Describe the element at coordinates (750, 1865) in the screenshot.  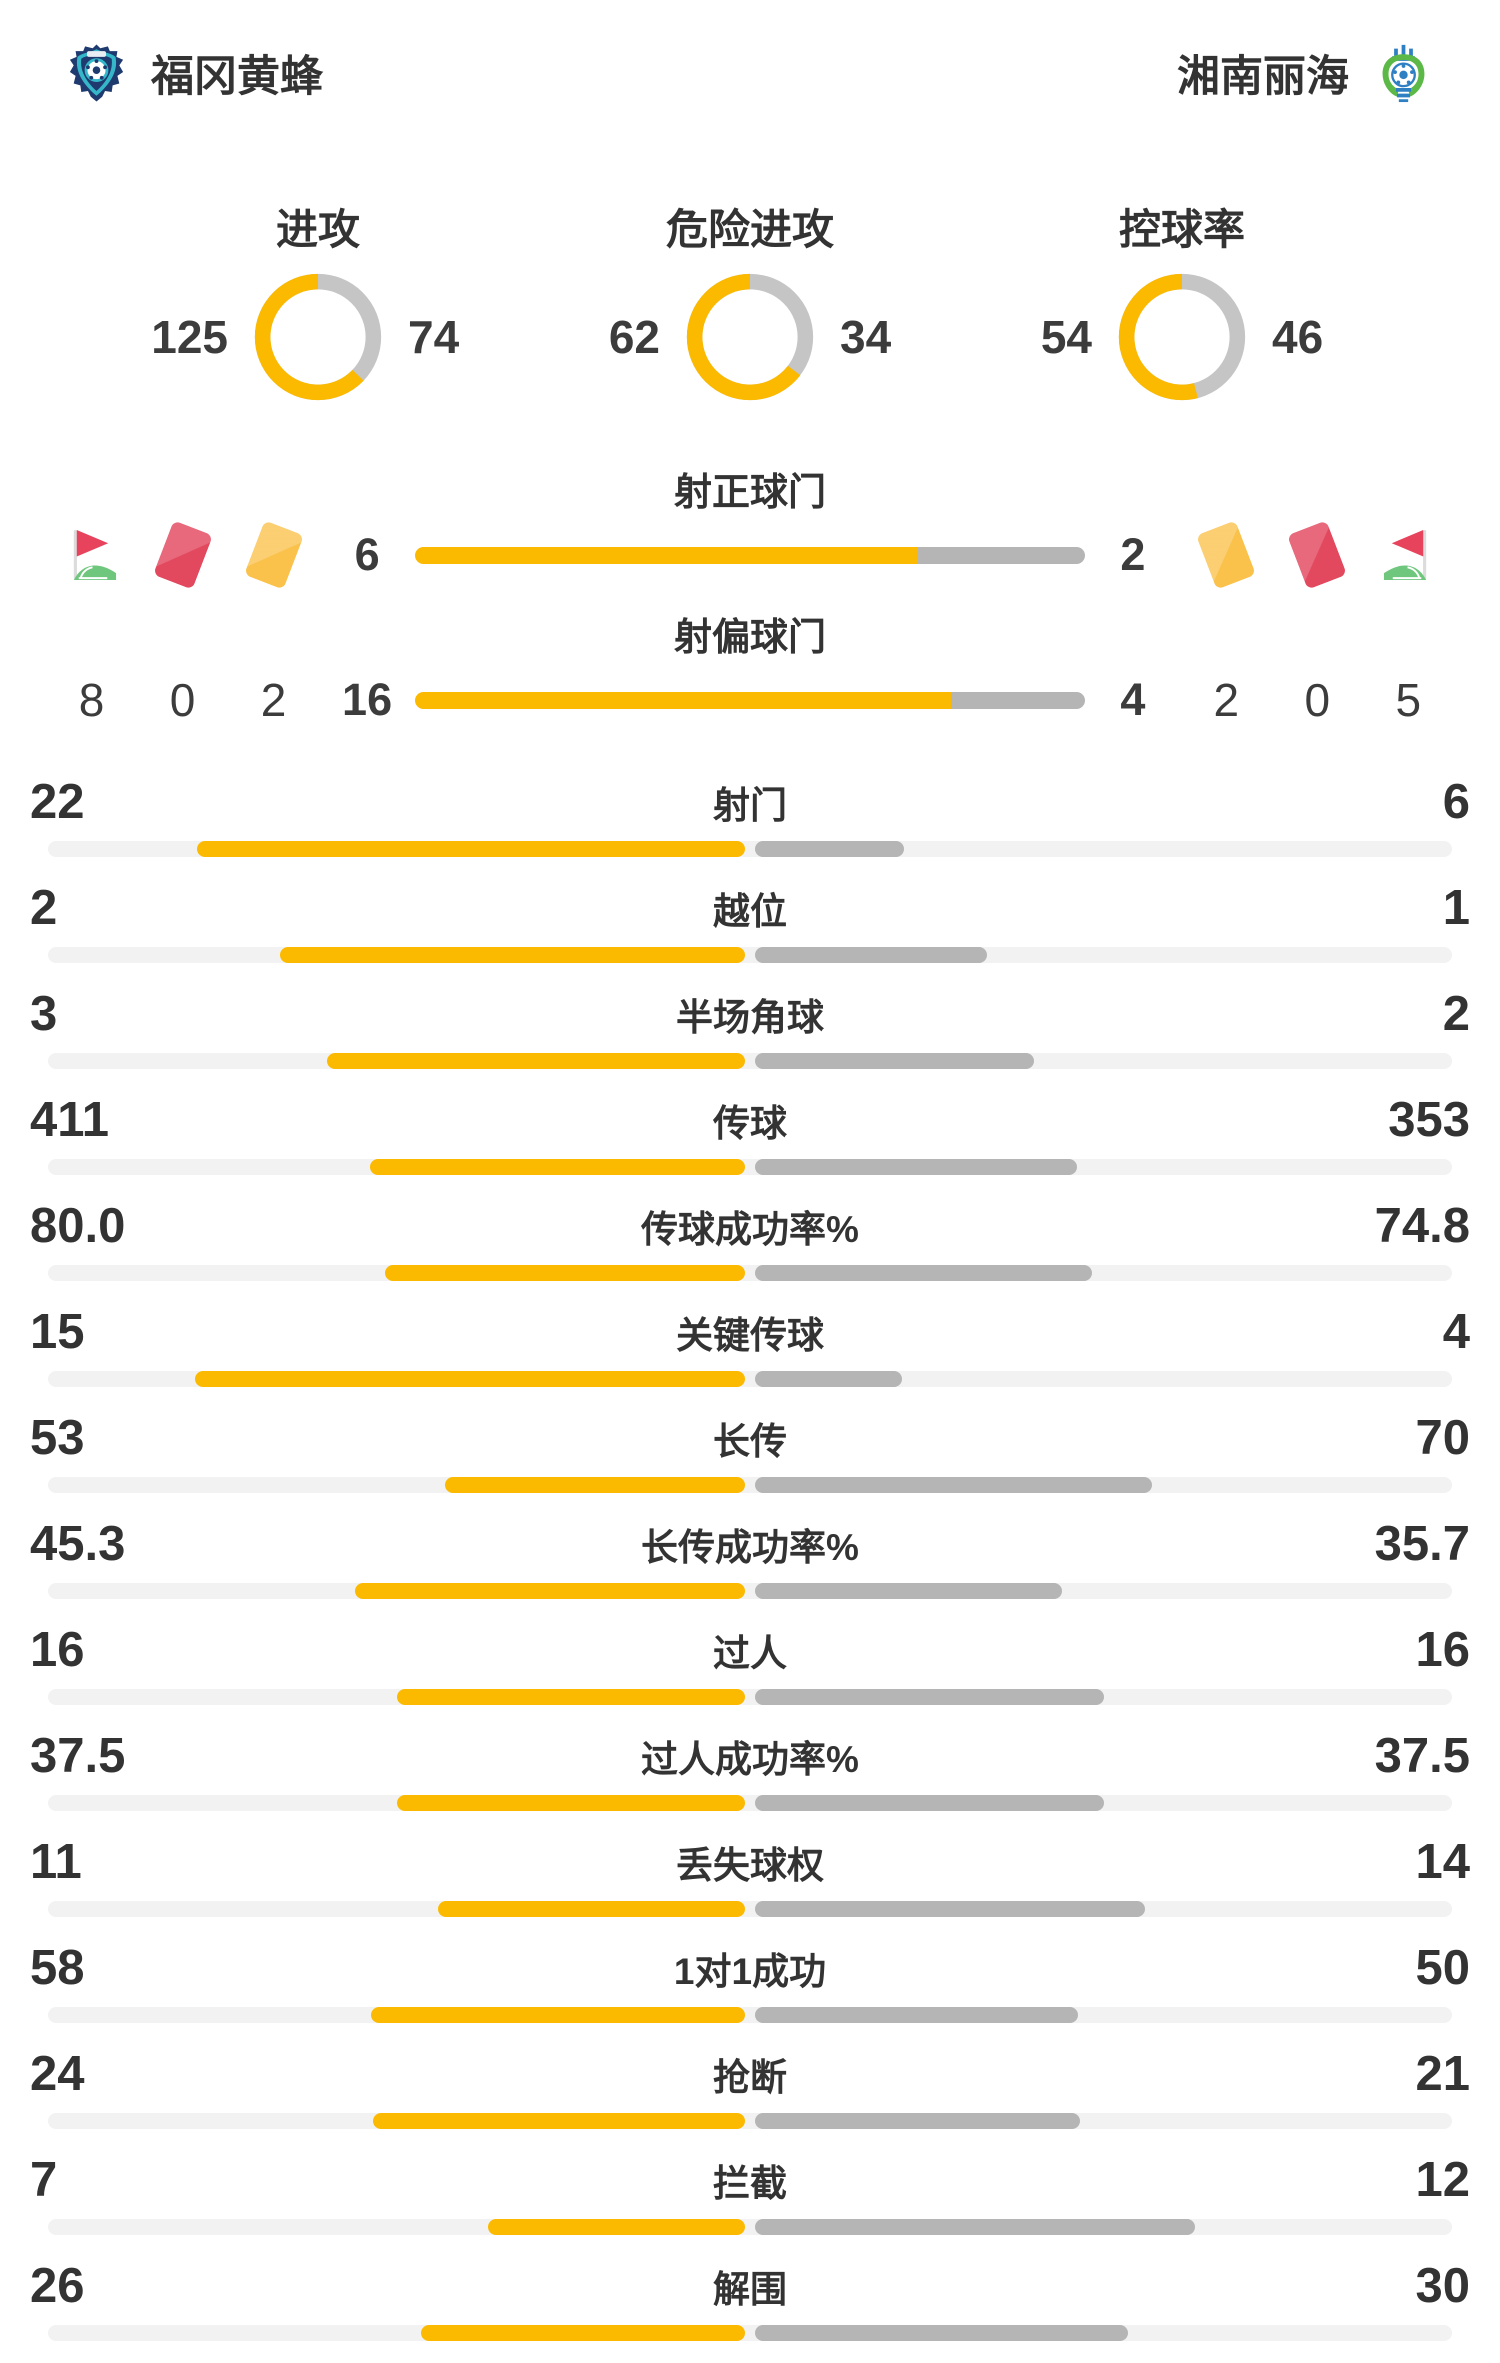
I see `stat-label: 丢失球权` at that location.